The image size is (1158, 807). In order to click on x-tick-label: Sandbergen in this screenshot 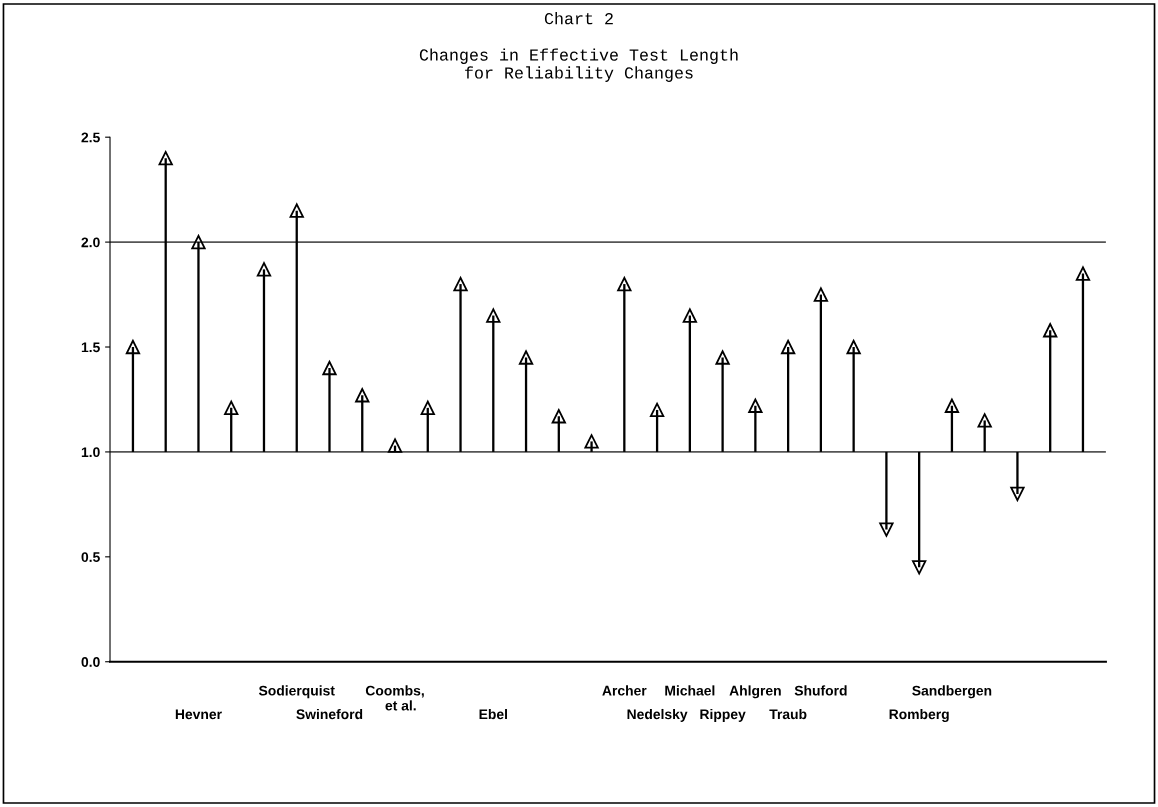, I will do `click(952, 692)`.